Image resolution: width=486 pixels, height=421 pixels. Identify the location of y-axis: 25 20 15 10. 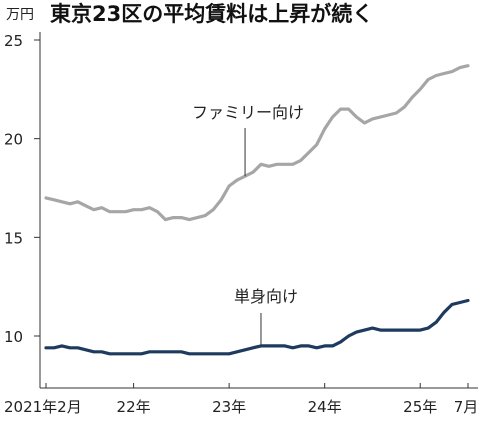
(22, 189).